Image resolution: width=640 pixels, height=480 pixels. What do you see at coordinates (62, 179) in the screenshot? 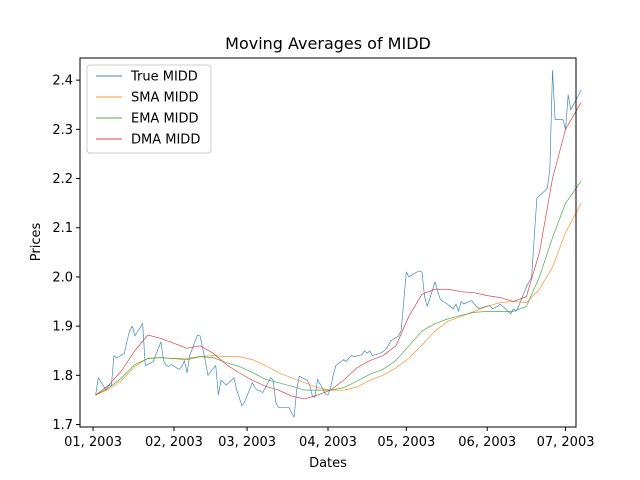
I see `y-tick-label: 2.2` at bounding box center [62, 179].